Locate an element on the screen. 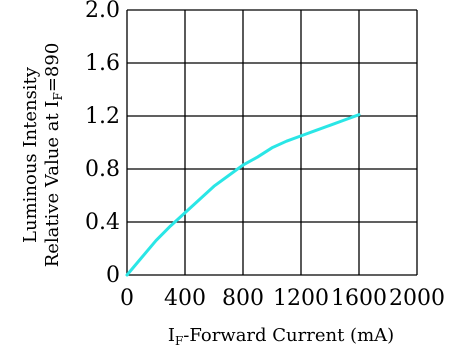  x-tick-label: 800 is located at coordinates (243, 298).